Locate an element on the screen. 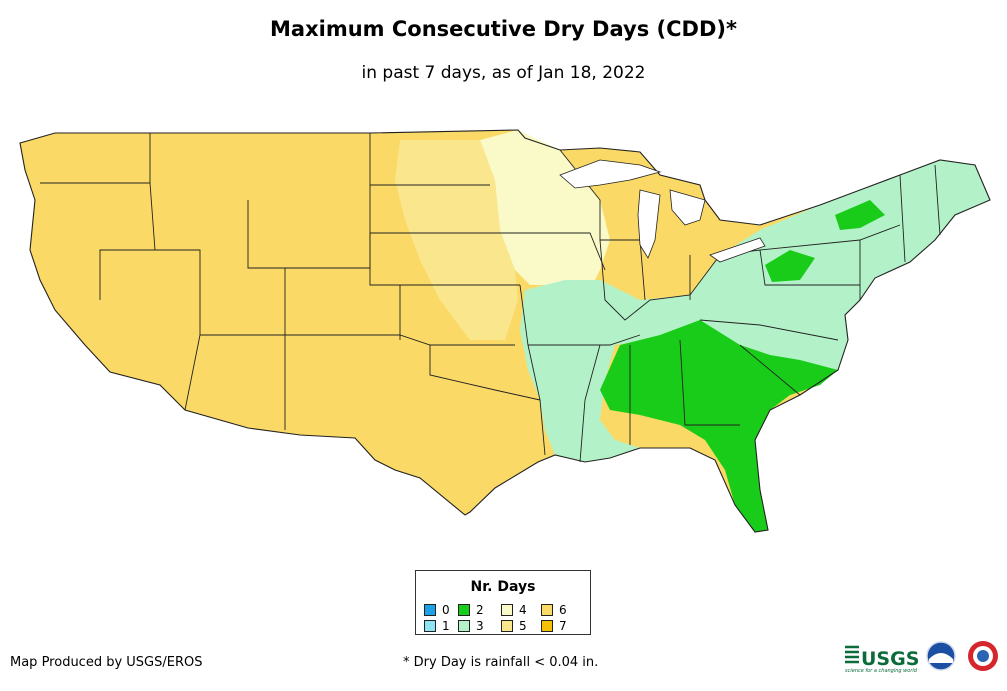 The image size is (1007, 691). legend-label: 0 is located at coordinates (446, 610).